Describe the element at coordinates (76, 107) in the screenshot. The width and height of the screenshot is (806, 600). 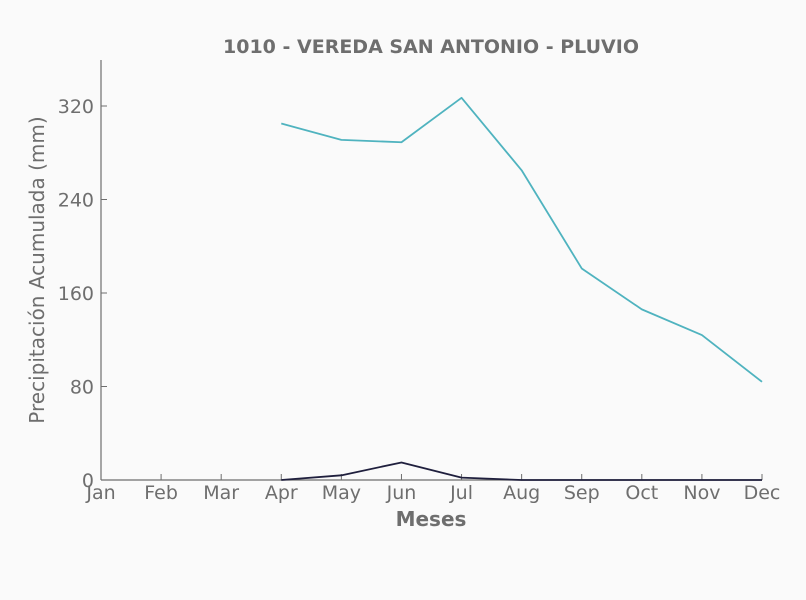
I see `y-tick-label: 320` at that location.